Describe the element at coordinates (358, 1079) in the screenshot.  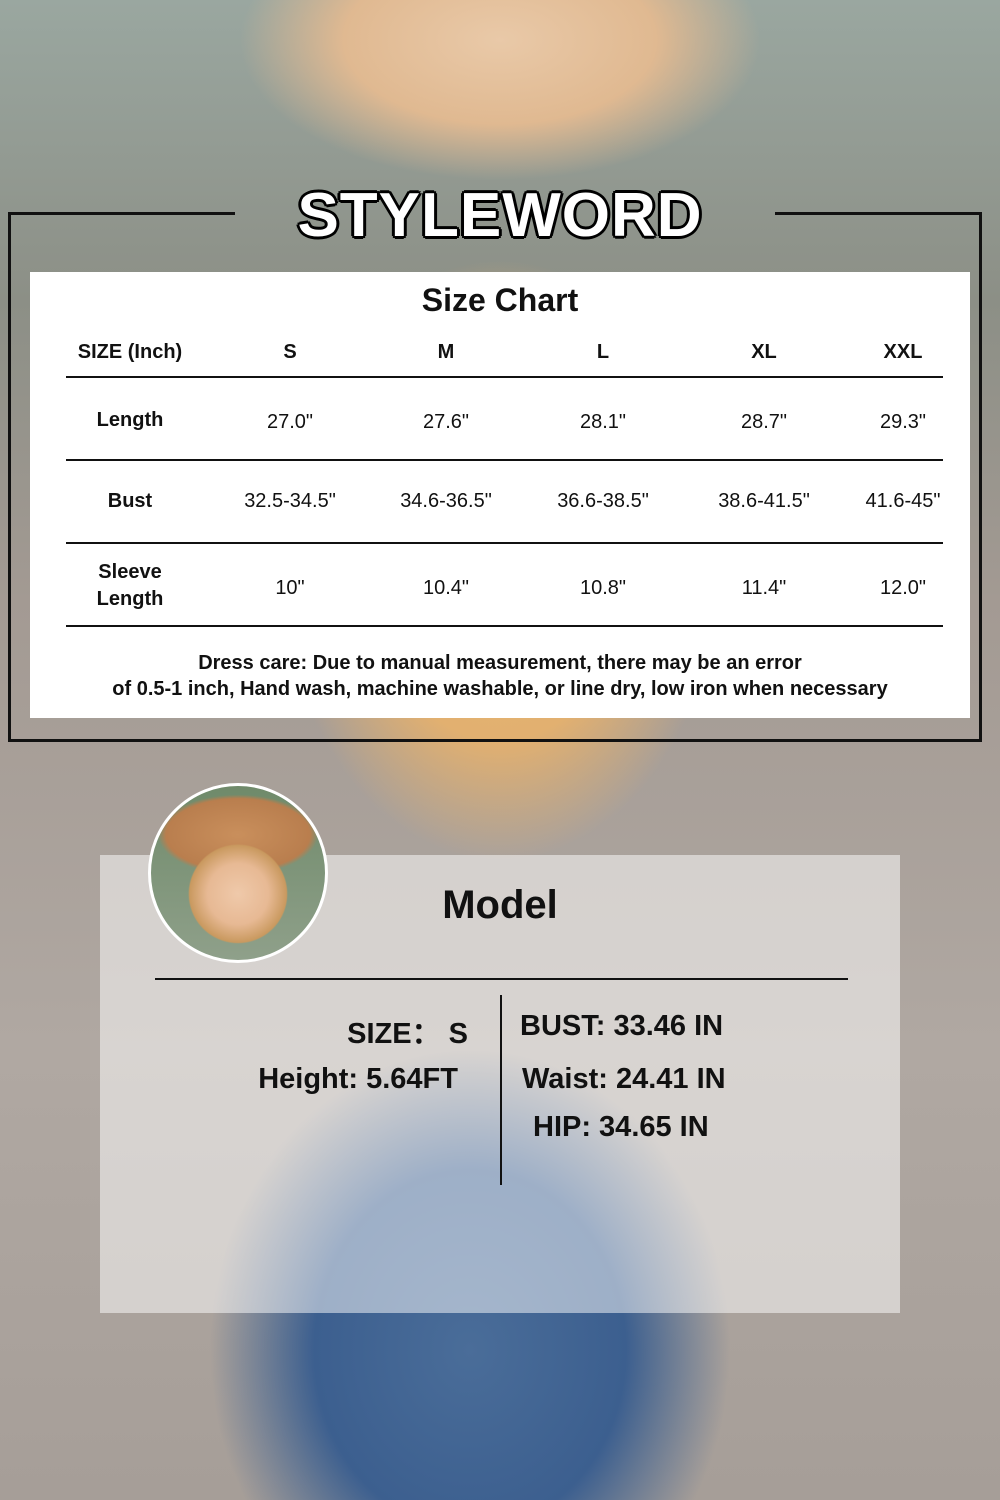
I see `model-height: Height: 5.64FT` at that location.